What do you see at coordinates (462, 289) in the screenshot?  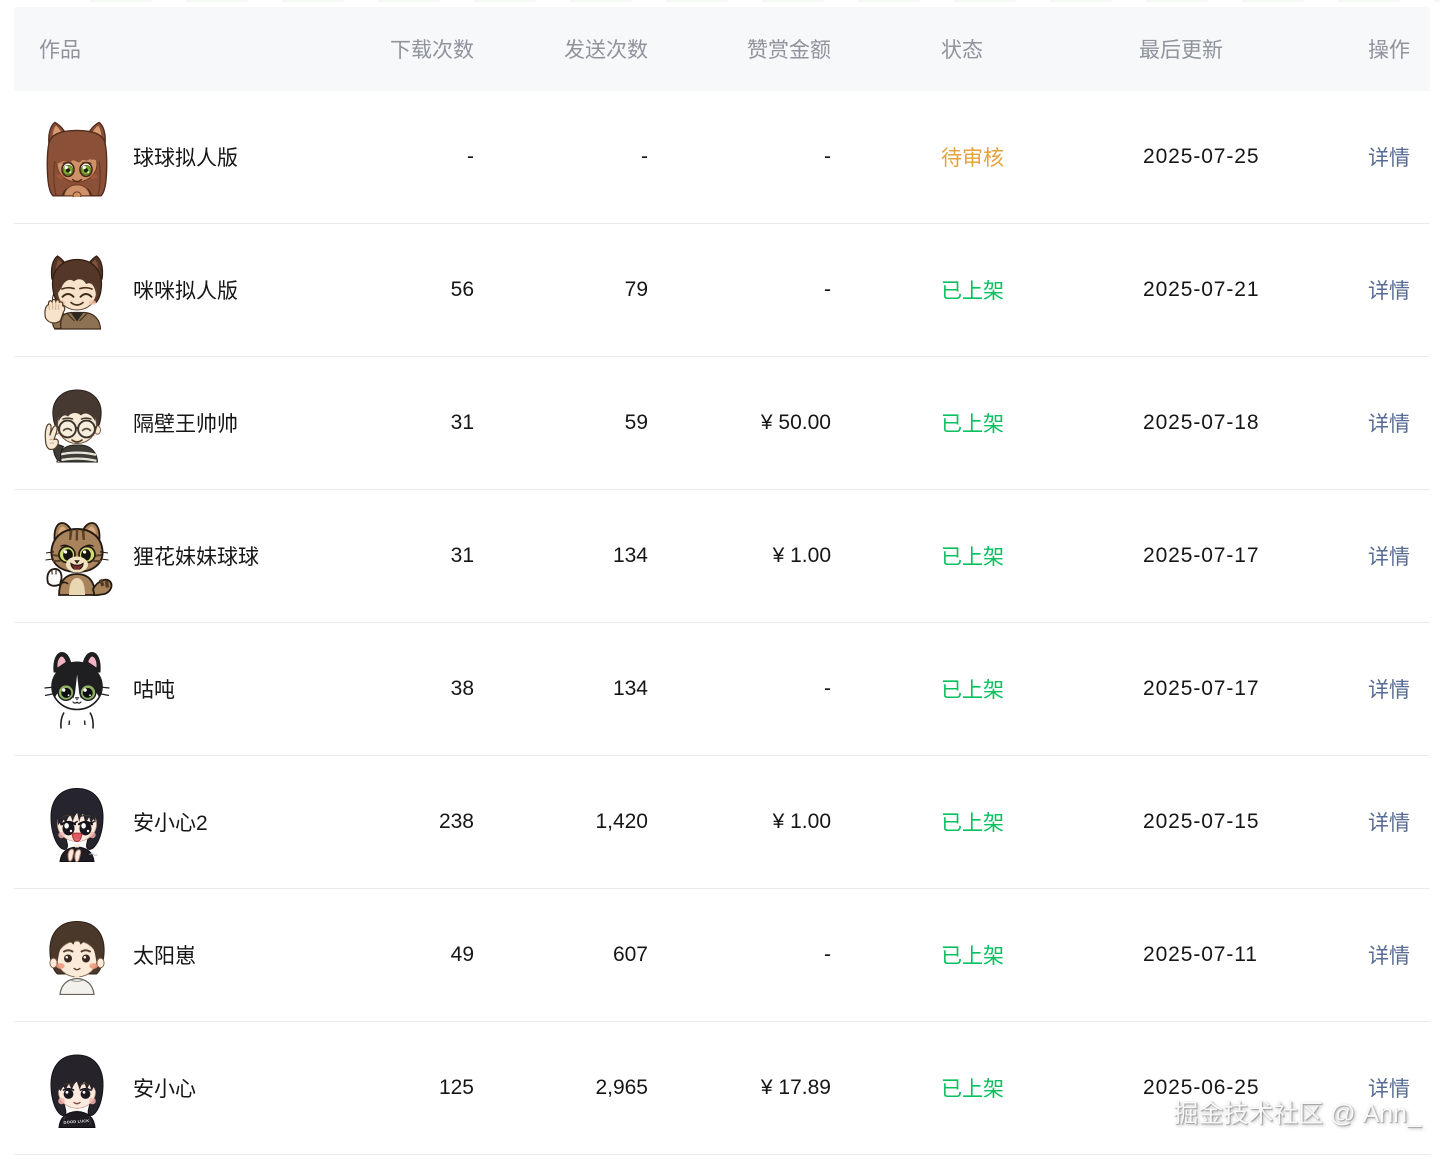 I see `download-count: 56` at bounding box center [462, 289].